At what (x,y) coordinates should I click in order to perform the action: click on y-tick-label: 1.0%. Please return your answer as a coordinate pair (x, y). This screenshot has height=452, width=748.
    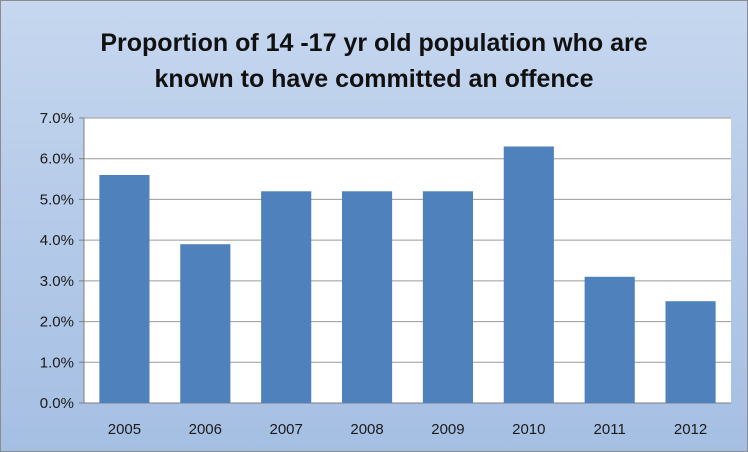
    Looking at the image, I should click on (57, 362).